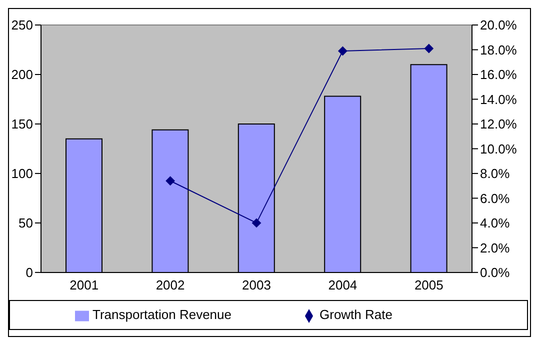  Describe the element at coordinates (162, 314) in the screenshot. I see `legend-label: Transportation Revenue` at that location.